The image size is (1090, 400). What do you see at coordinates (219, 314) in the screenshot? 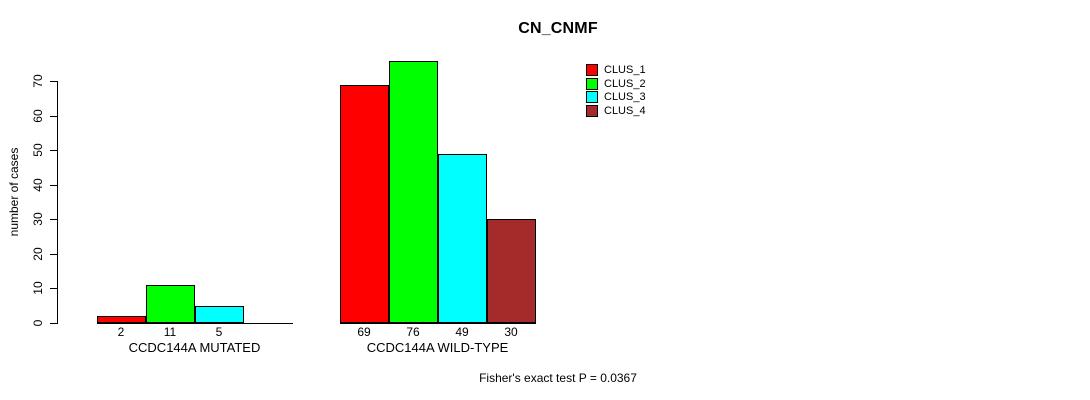
I see `bar-clus_3-mutated` at bounding box center [219, 314].